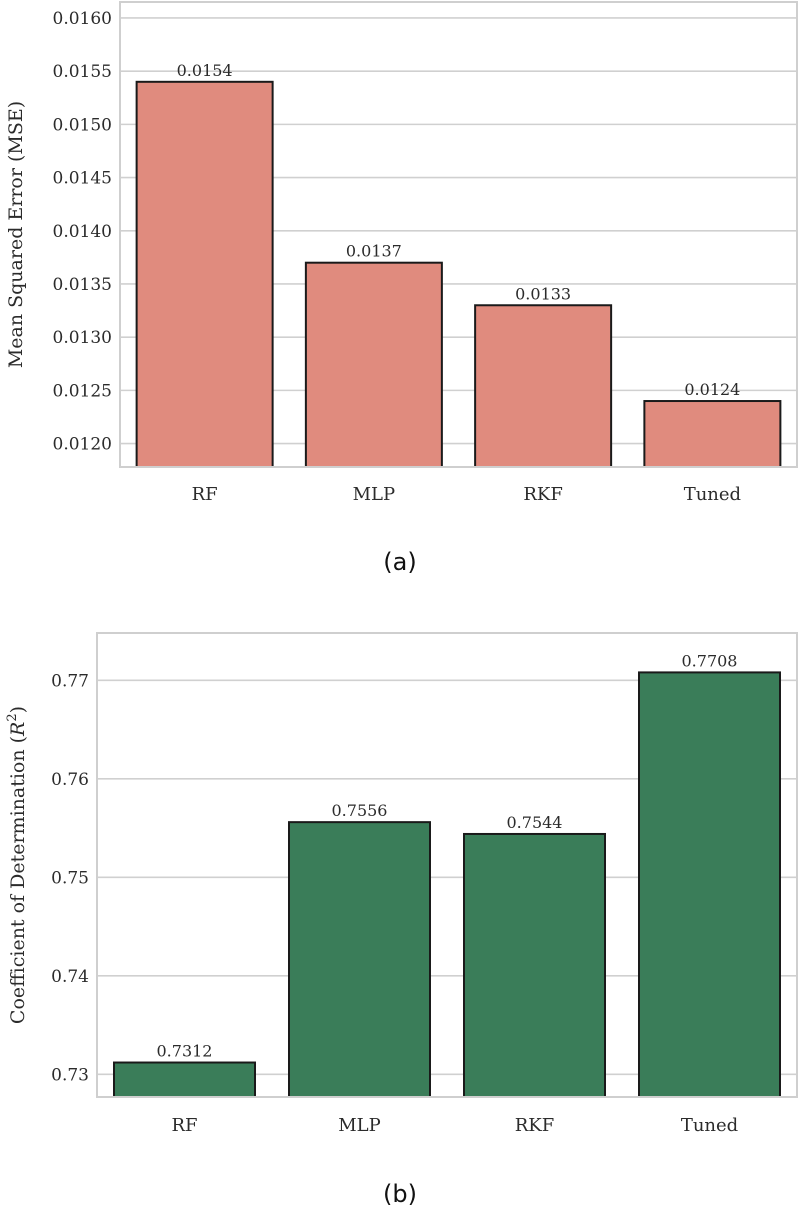 Image resolution: width=800 pixels, height=1205 pixels. What do you see at coordinates (70, 1075) in the screenshot?
I see `y-tick-label: 0.73` at bounding box center [70, 1075].